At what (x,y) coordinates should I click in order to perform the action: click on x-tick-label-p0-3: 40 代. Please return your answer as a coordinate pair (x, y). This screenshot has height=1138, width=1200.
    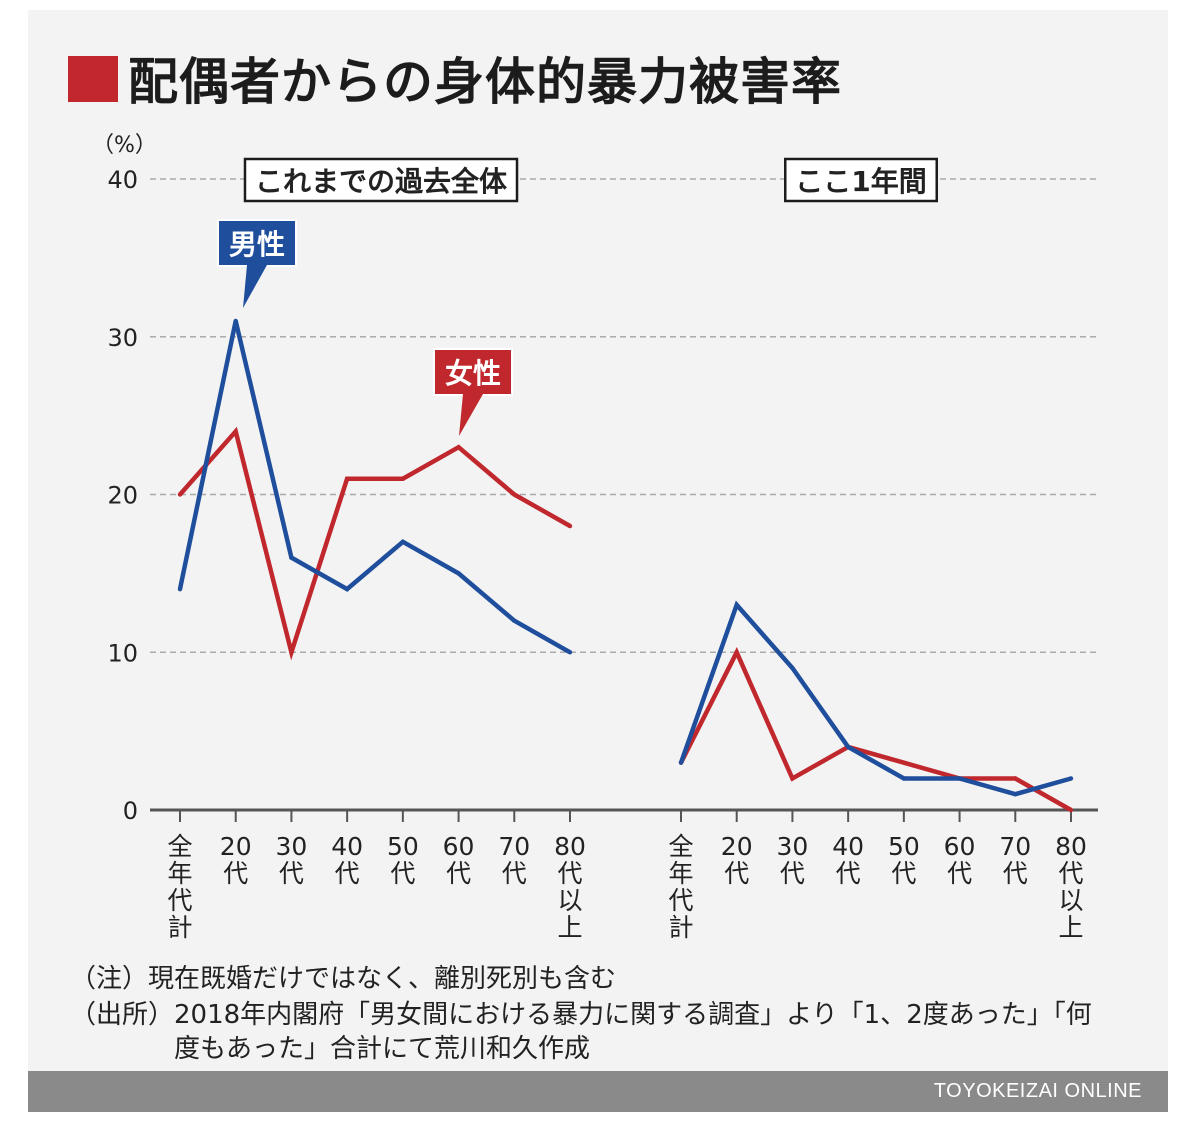
    Looking at the image, I should click on (347, 860).